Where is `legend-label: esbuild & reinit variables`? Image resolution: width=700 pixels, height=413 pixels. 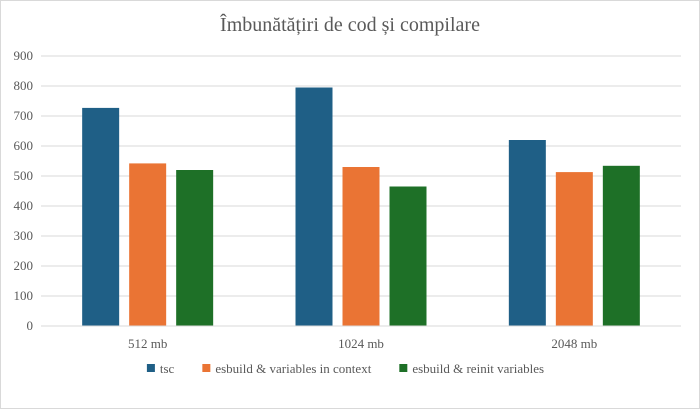 legend-label: esbuild & reinit variables is located at coordinates (478, 368).